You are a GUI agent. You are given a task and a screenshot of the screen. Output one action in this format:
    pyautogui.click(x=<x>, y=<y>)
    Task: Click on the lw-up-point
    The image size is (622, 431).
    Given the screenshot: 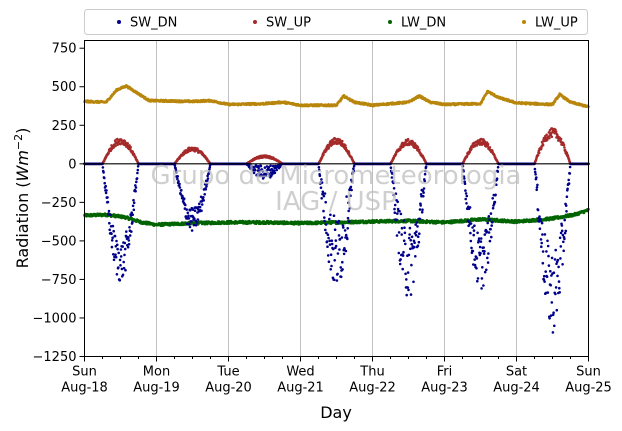 What is the action you would take?
    pyautogui.click(x=484, y=99)
    